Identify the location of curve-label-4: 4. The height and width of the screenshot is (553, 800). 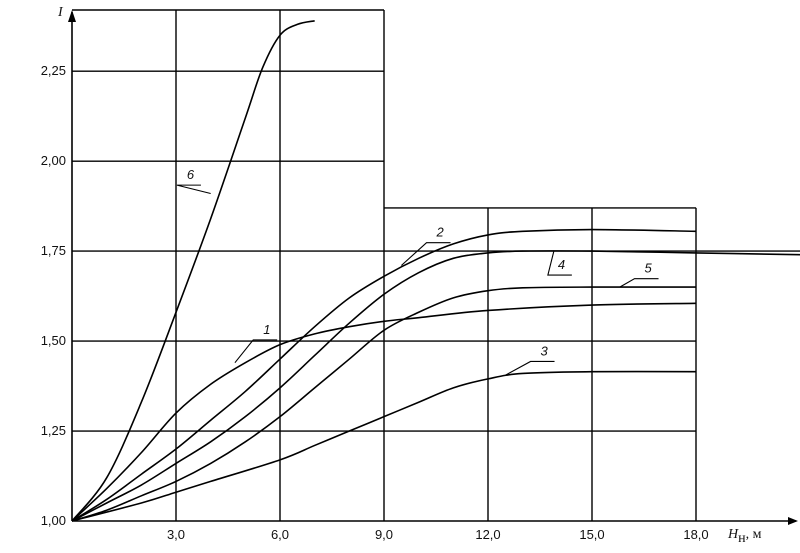
(561, 264).